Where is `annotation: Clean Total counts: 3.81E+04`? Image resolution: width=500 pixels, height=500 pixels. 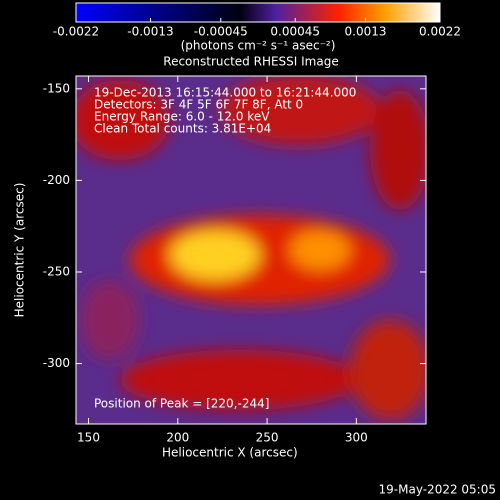
annotation: Clean Total counts: 3.81E+04 is located at coordinates (182, 129).